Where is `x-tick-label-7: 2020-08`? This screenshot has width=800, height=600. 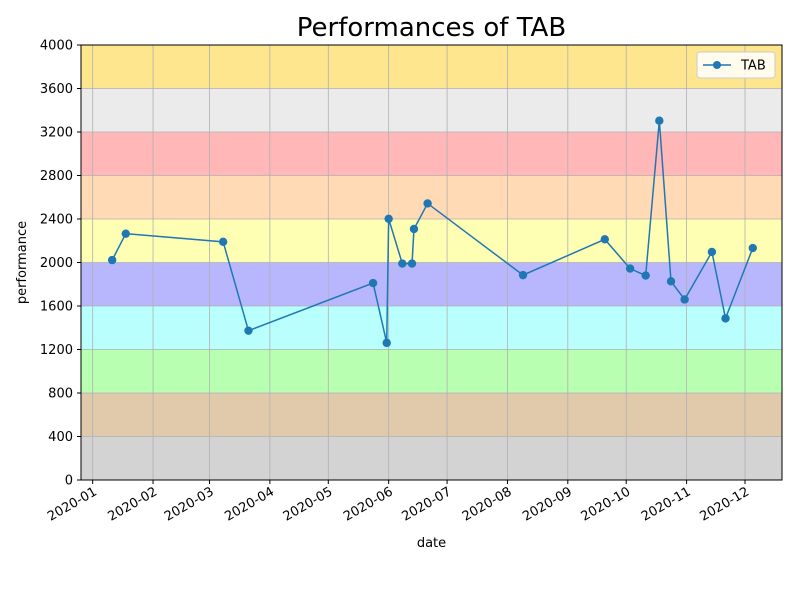 x-tick-label-7: 2020-08 is located at coordinates (487, 504).